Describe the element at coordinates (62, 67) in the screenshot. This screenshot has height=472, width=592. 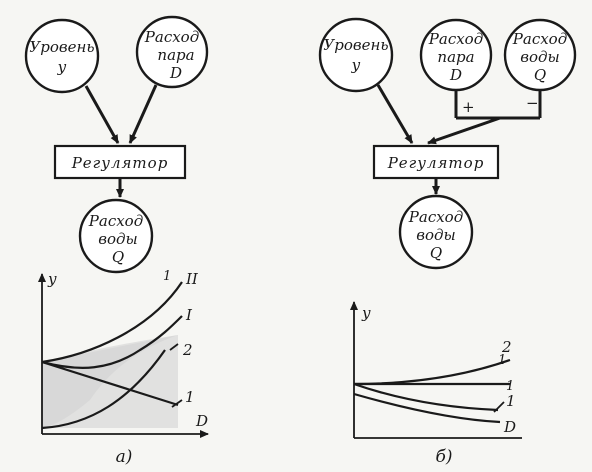
I see `node-level-a-line2: у` at that location.